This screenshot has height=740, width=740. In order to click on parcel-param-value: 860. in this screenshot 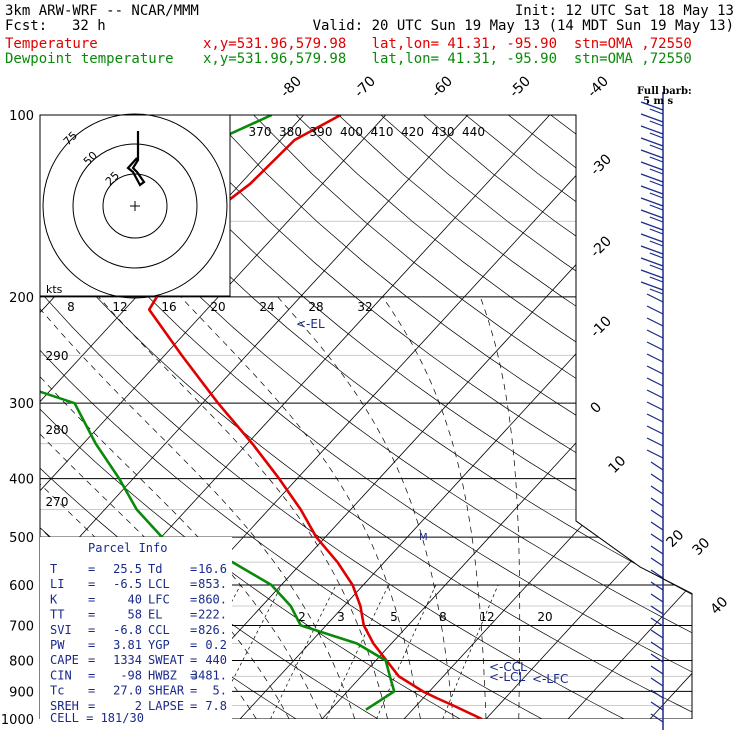, I will do `click(212, 599)`.